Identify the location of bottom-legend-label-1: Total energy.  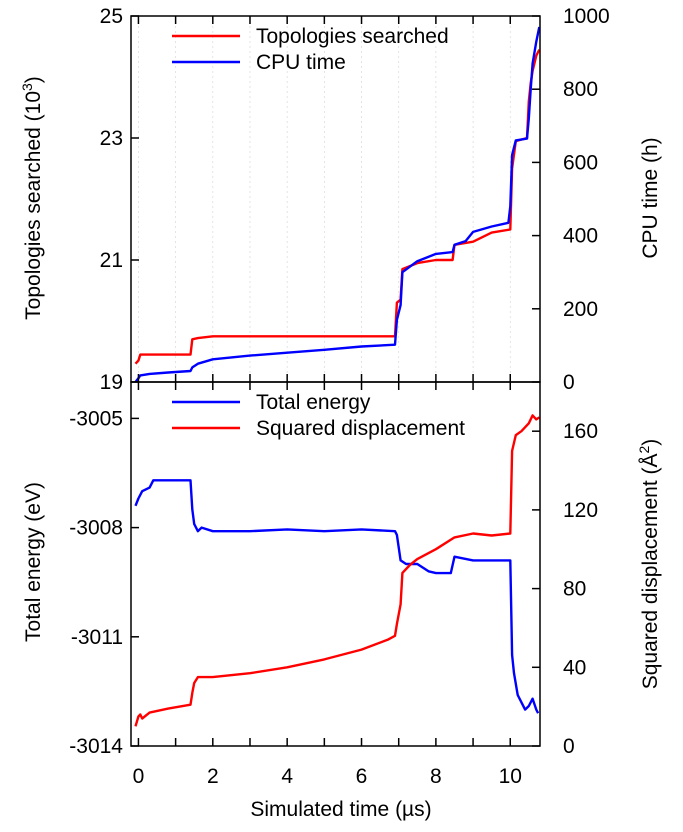
(313, 402).